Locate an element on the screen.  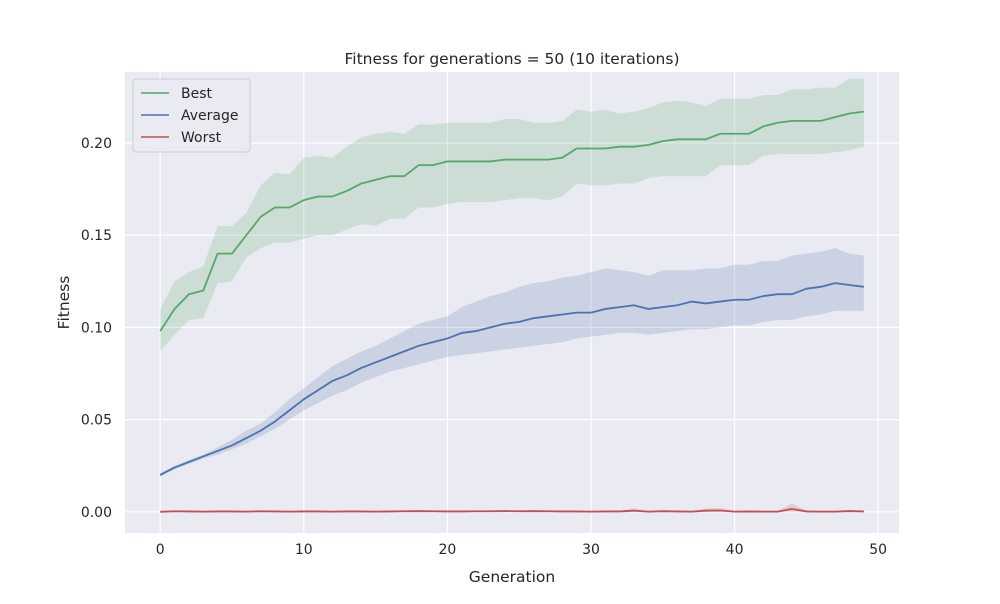
legend: Best Average Worst is located at coordinates (191, 115).